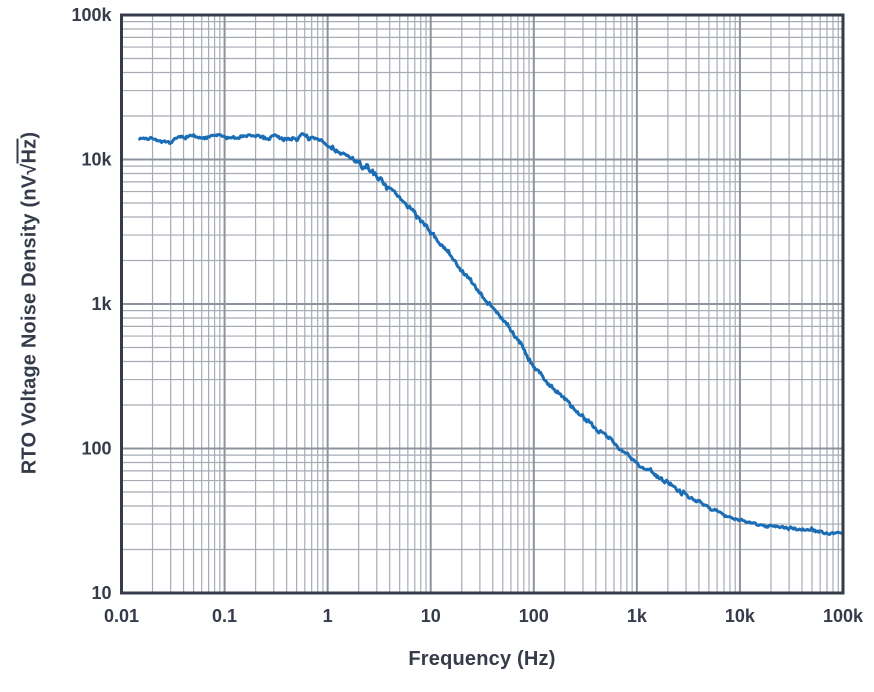 The image size is (874, 692). I want to click on x-tick-label: 0.01, so click(121, 616).